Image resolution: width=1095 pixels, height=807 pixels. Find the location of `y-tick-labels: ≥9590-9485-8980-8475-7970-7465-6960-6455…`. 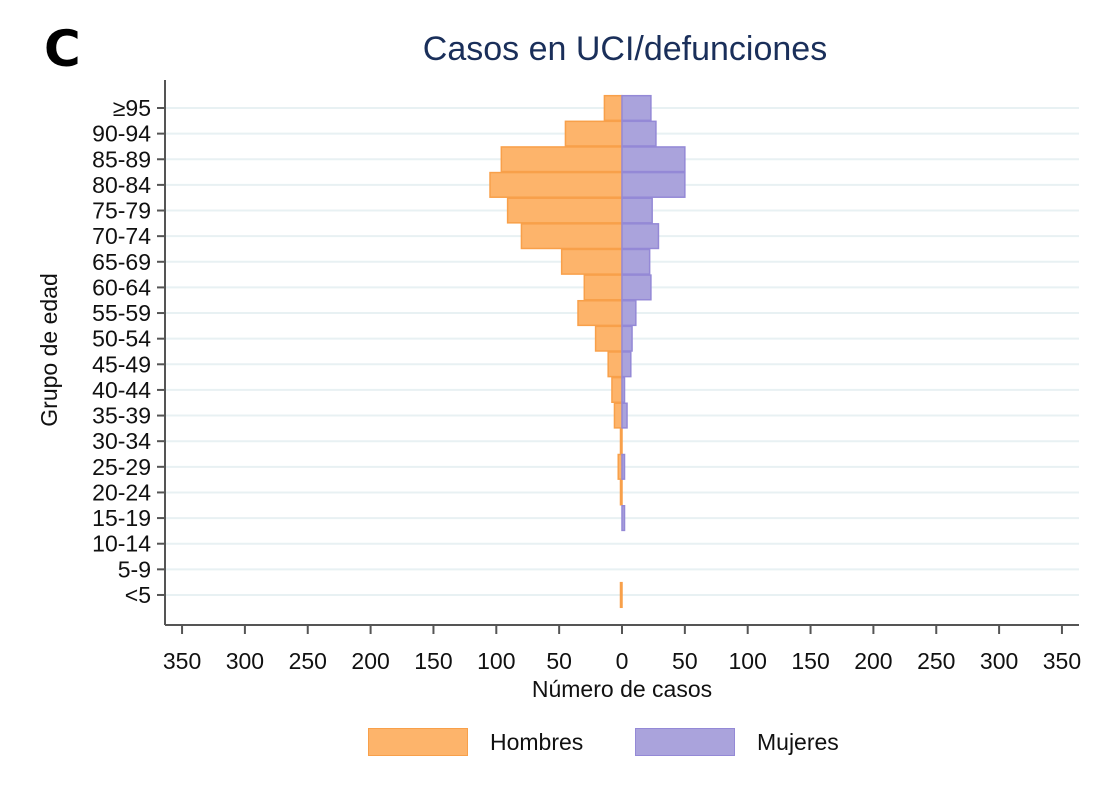

y-tick-labels: ≥9590-9485-8980-8475-7970-7465-6960-6455… is located at coordinates (121, 351).